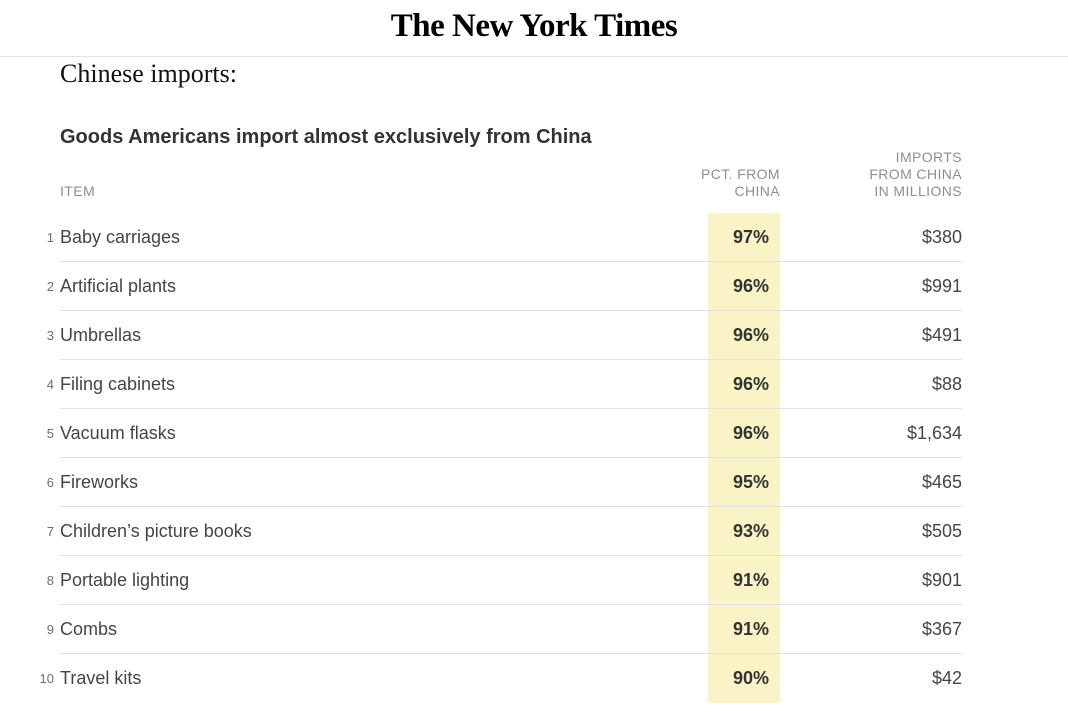  I want to click on table-row: 4 Filing cabinets 96% $88, so click(504, 384).